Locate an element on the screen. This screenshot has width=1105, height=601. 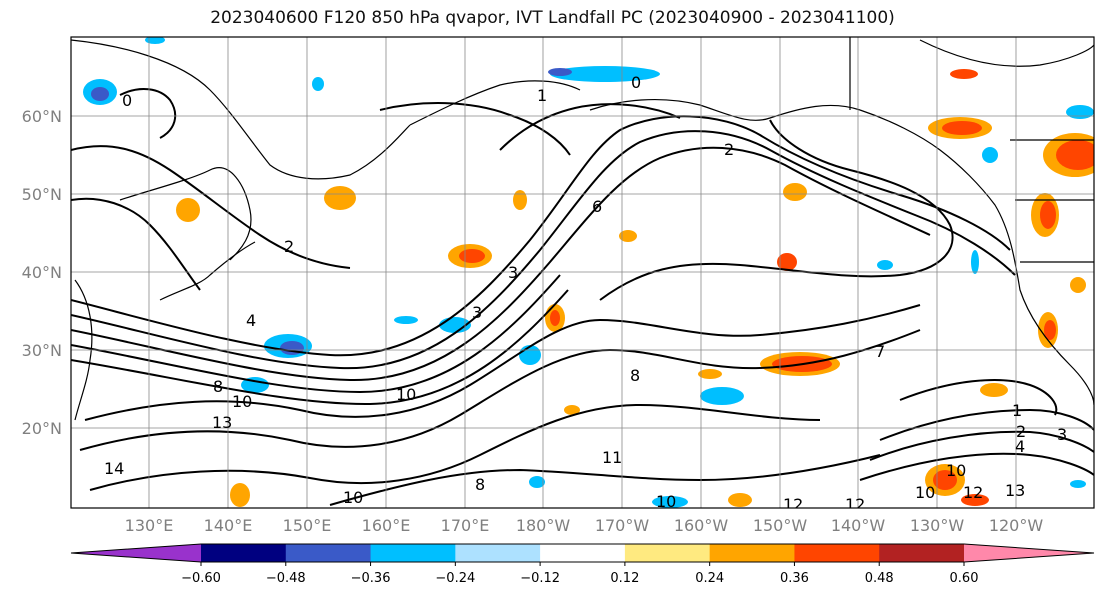
lat-label: 40°N is located at coordinates (42, 272).